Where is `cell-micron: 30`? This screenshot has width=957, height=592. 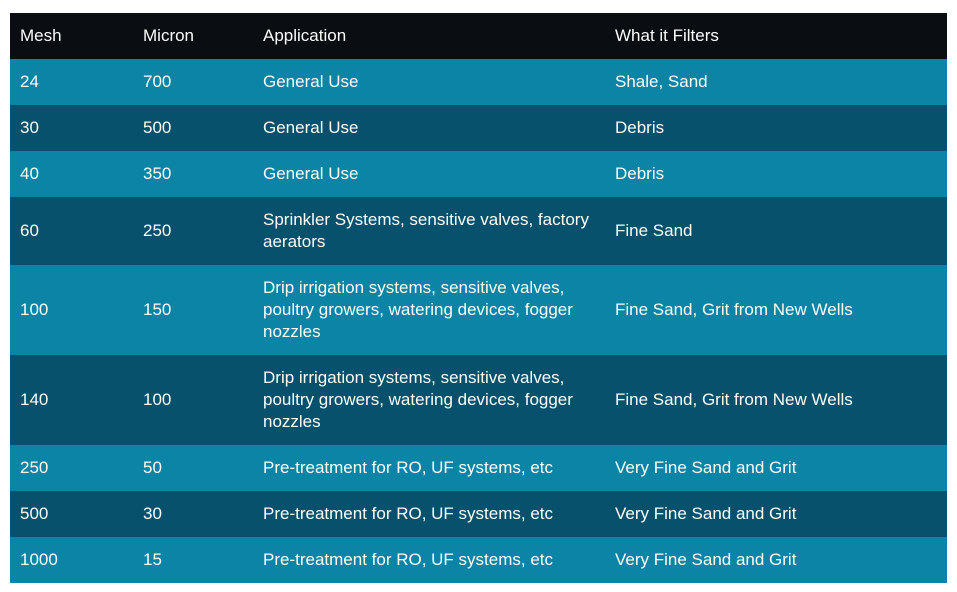
cell-micron: 30 is located at coordinates (193, 514).